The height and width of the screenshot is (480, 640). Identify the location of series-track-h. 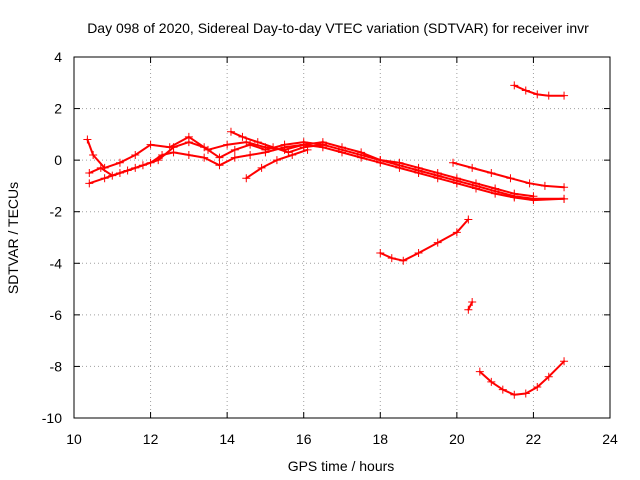
(424, 240).